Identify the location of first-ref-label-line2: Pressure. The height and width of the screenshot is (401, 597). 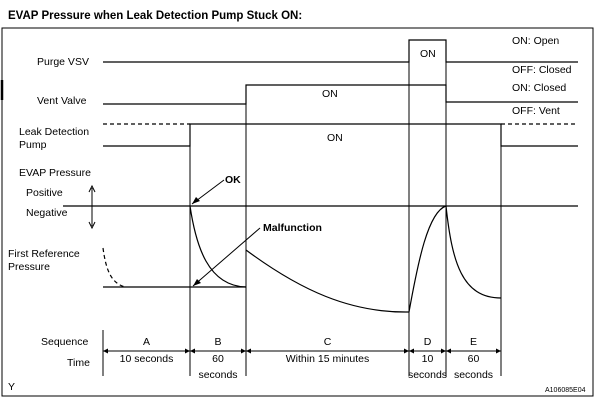
(29, 267).